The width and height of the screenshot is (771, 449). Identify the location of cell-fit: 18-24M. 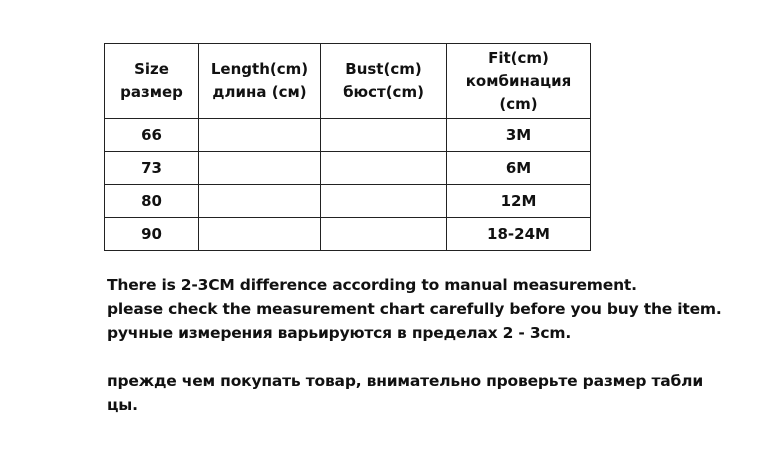
(518, 234).